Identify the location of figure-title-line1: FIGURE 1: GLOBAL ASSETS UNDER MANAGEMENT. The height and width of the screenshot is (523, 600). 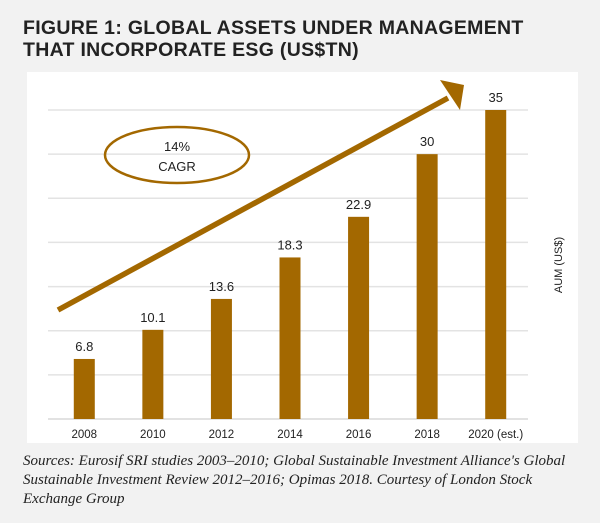
(273, 28).